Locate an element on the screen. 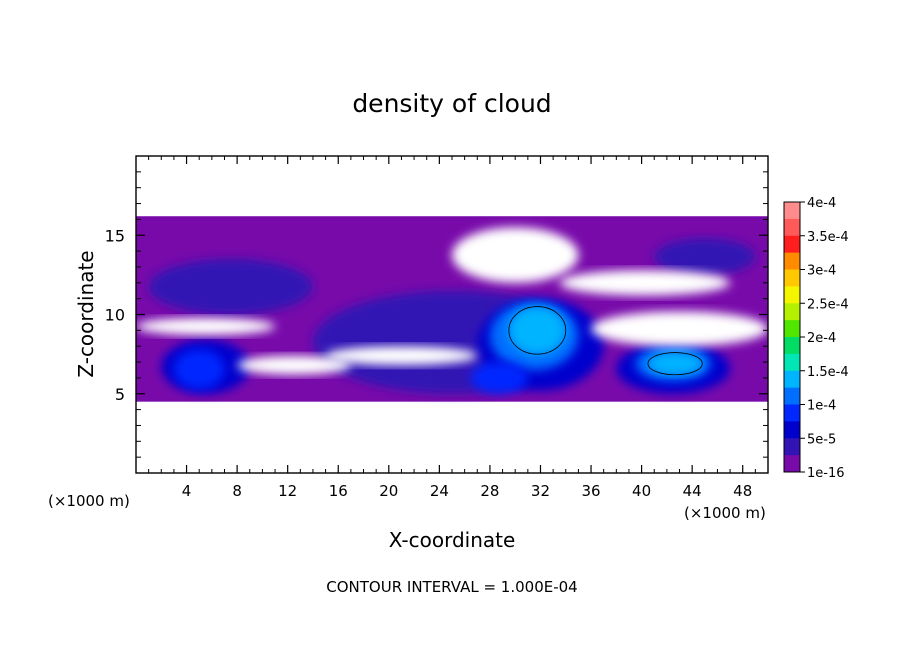 The width and height of the screenshot is (904, 654). colorbar-label: 2e-4 is located at coordinates (821, 338).